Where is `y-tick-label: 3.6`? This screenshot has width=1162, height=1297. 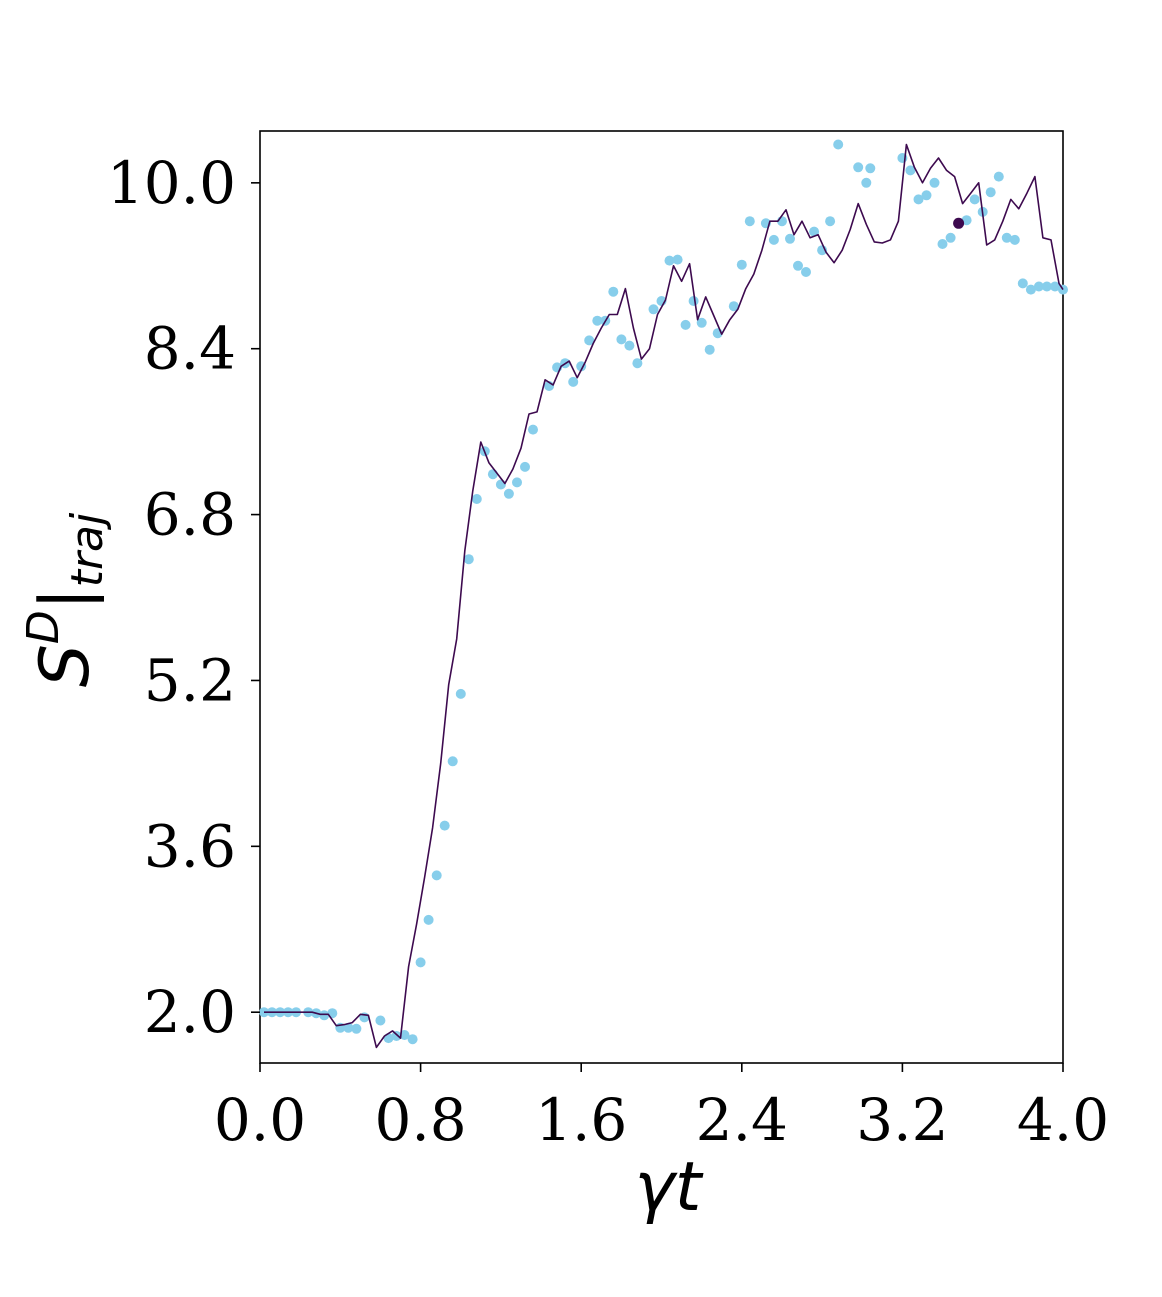 y-tick-label: 3.6 is located at coordinates (190, 846).